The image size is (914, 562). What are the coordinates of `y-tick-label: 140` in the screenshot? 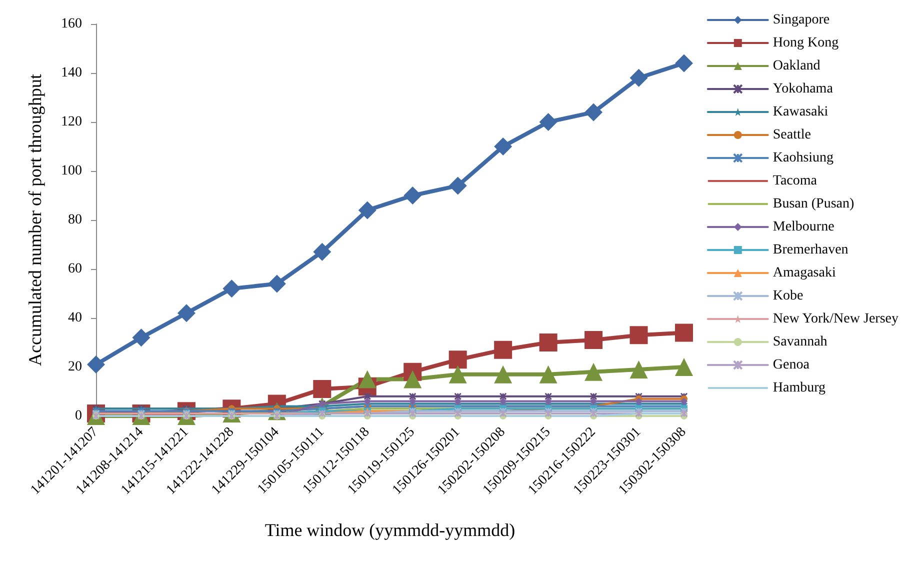 It's located at (71, 73).